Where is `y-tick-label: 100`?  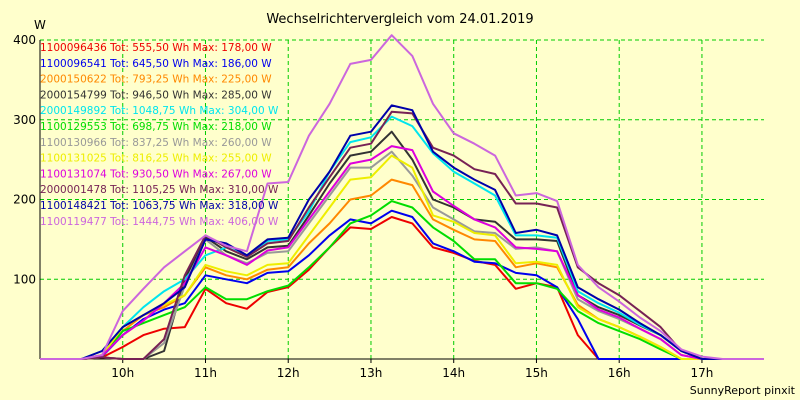 y-tick-label: 100 is located at coordinates (24, 279).